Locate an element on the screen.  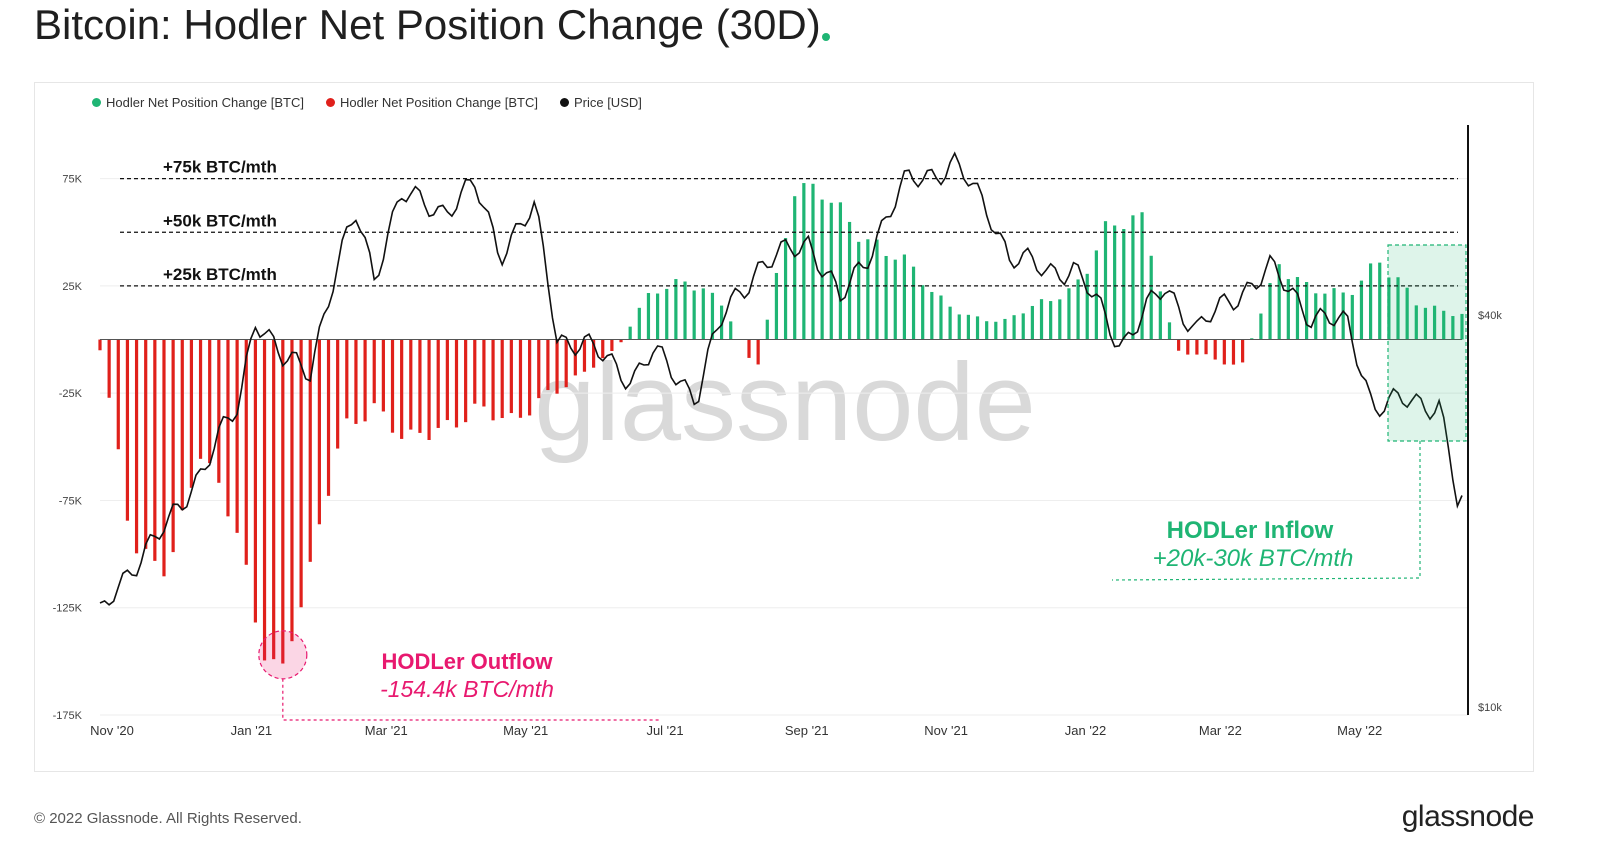
x-tick-label: Nov '21 is located at coordinates (946, 730).